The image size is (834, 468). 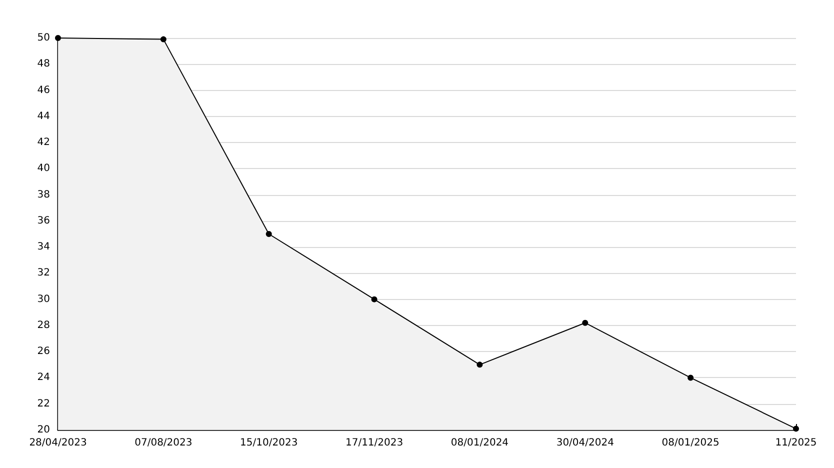 I want to click on x-tick-label: 28/04/2023, so click(x=58, y=443).